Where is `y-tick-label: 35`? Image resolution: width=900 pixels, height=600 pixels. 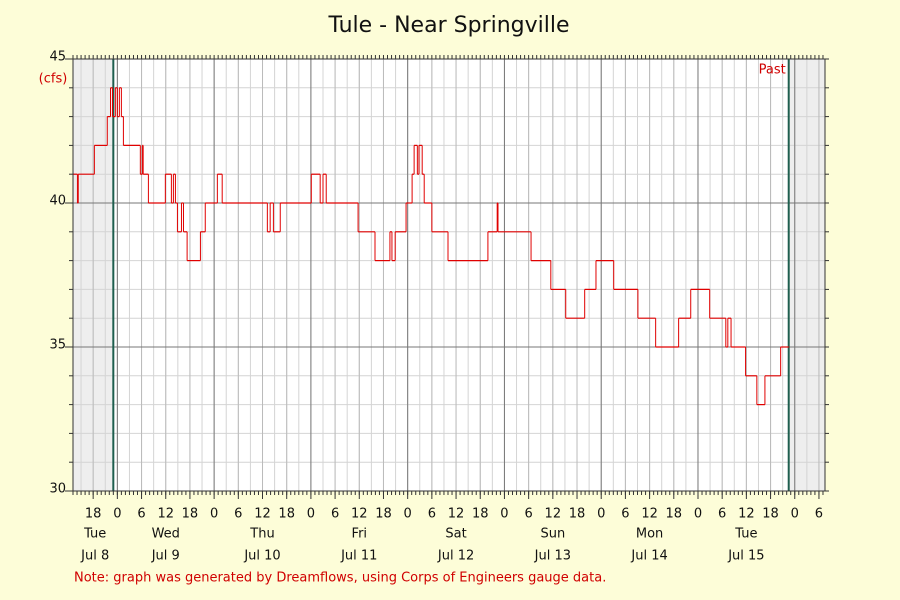 y-tick-label: 35 is located at coordinates (57, 345).